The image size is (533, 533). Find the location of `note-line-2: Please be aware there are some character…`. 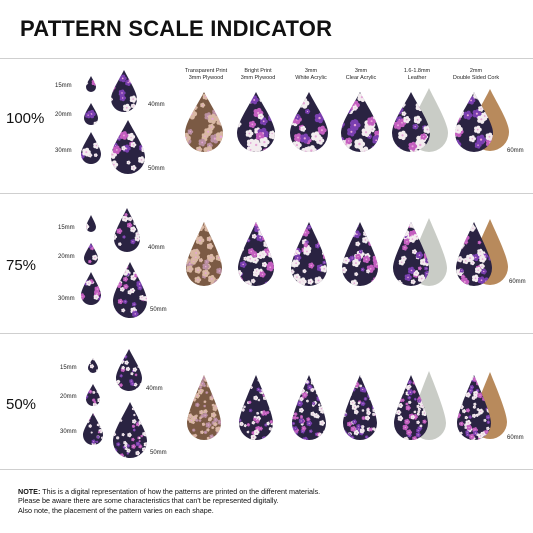

note-line-2: Please be aware there are some character… is located at coordinates (148, 501).